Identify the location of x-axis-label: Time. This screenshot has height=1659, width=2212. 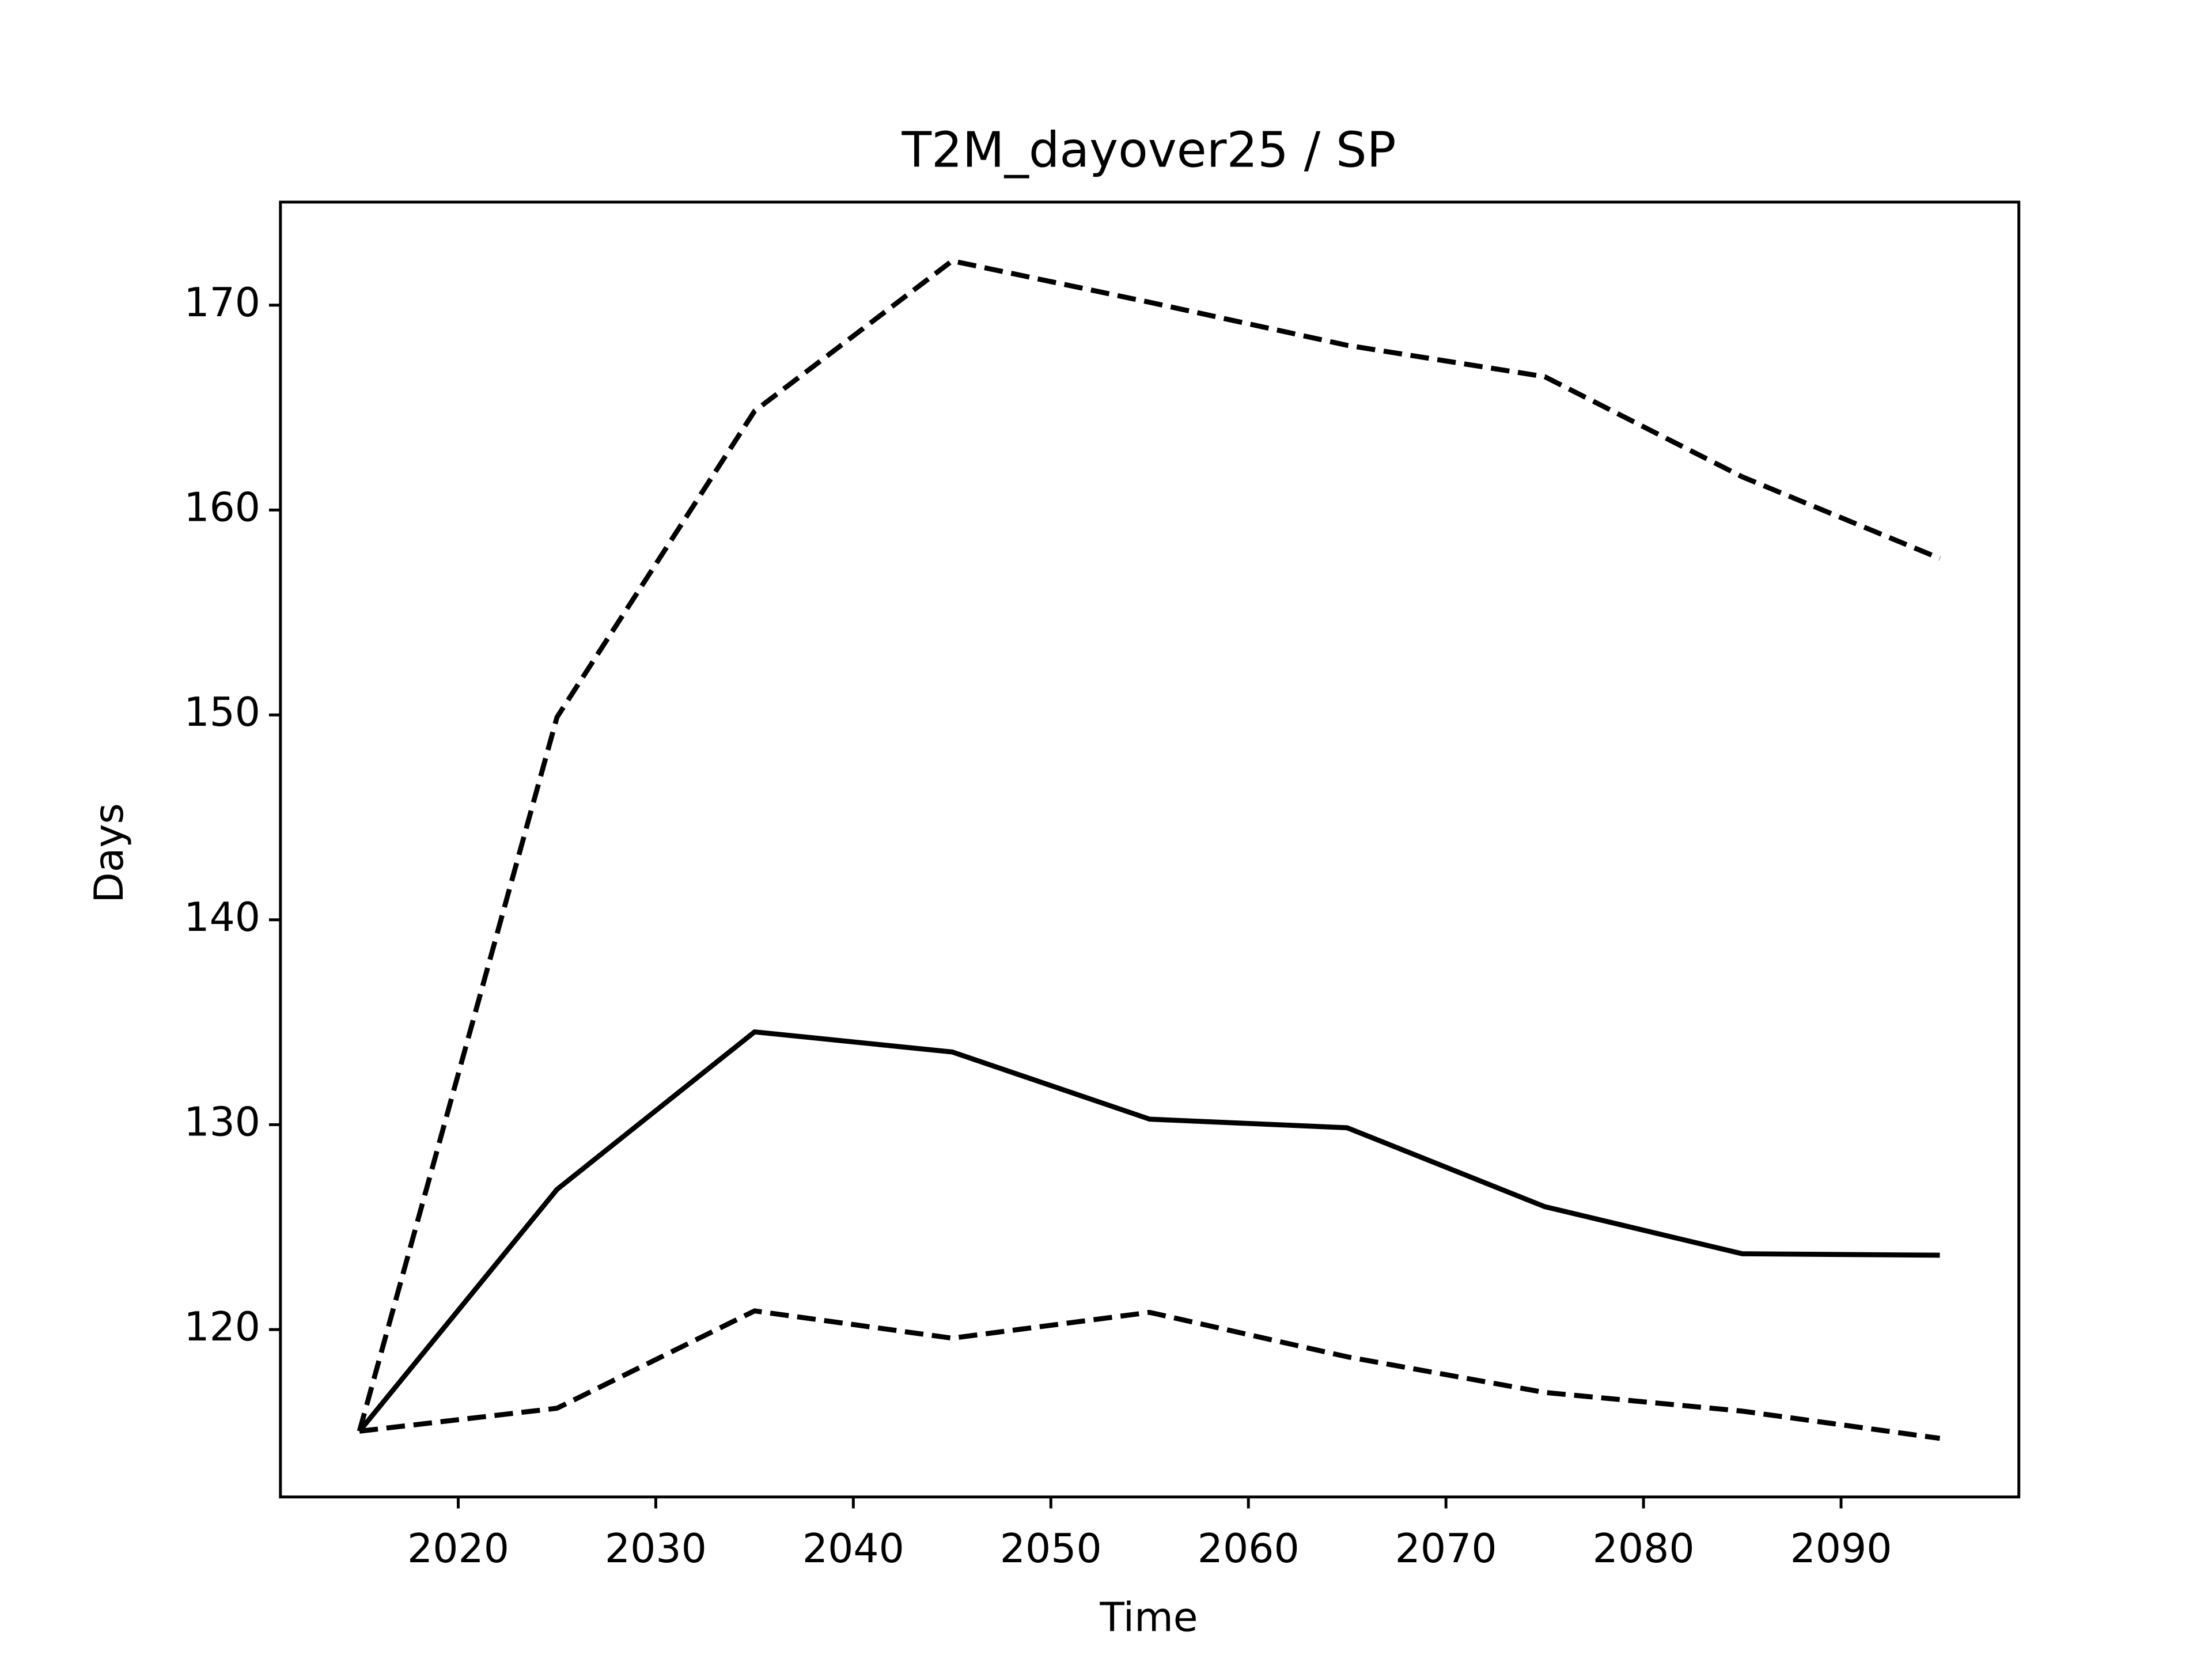
(1148, 1617).